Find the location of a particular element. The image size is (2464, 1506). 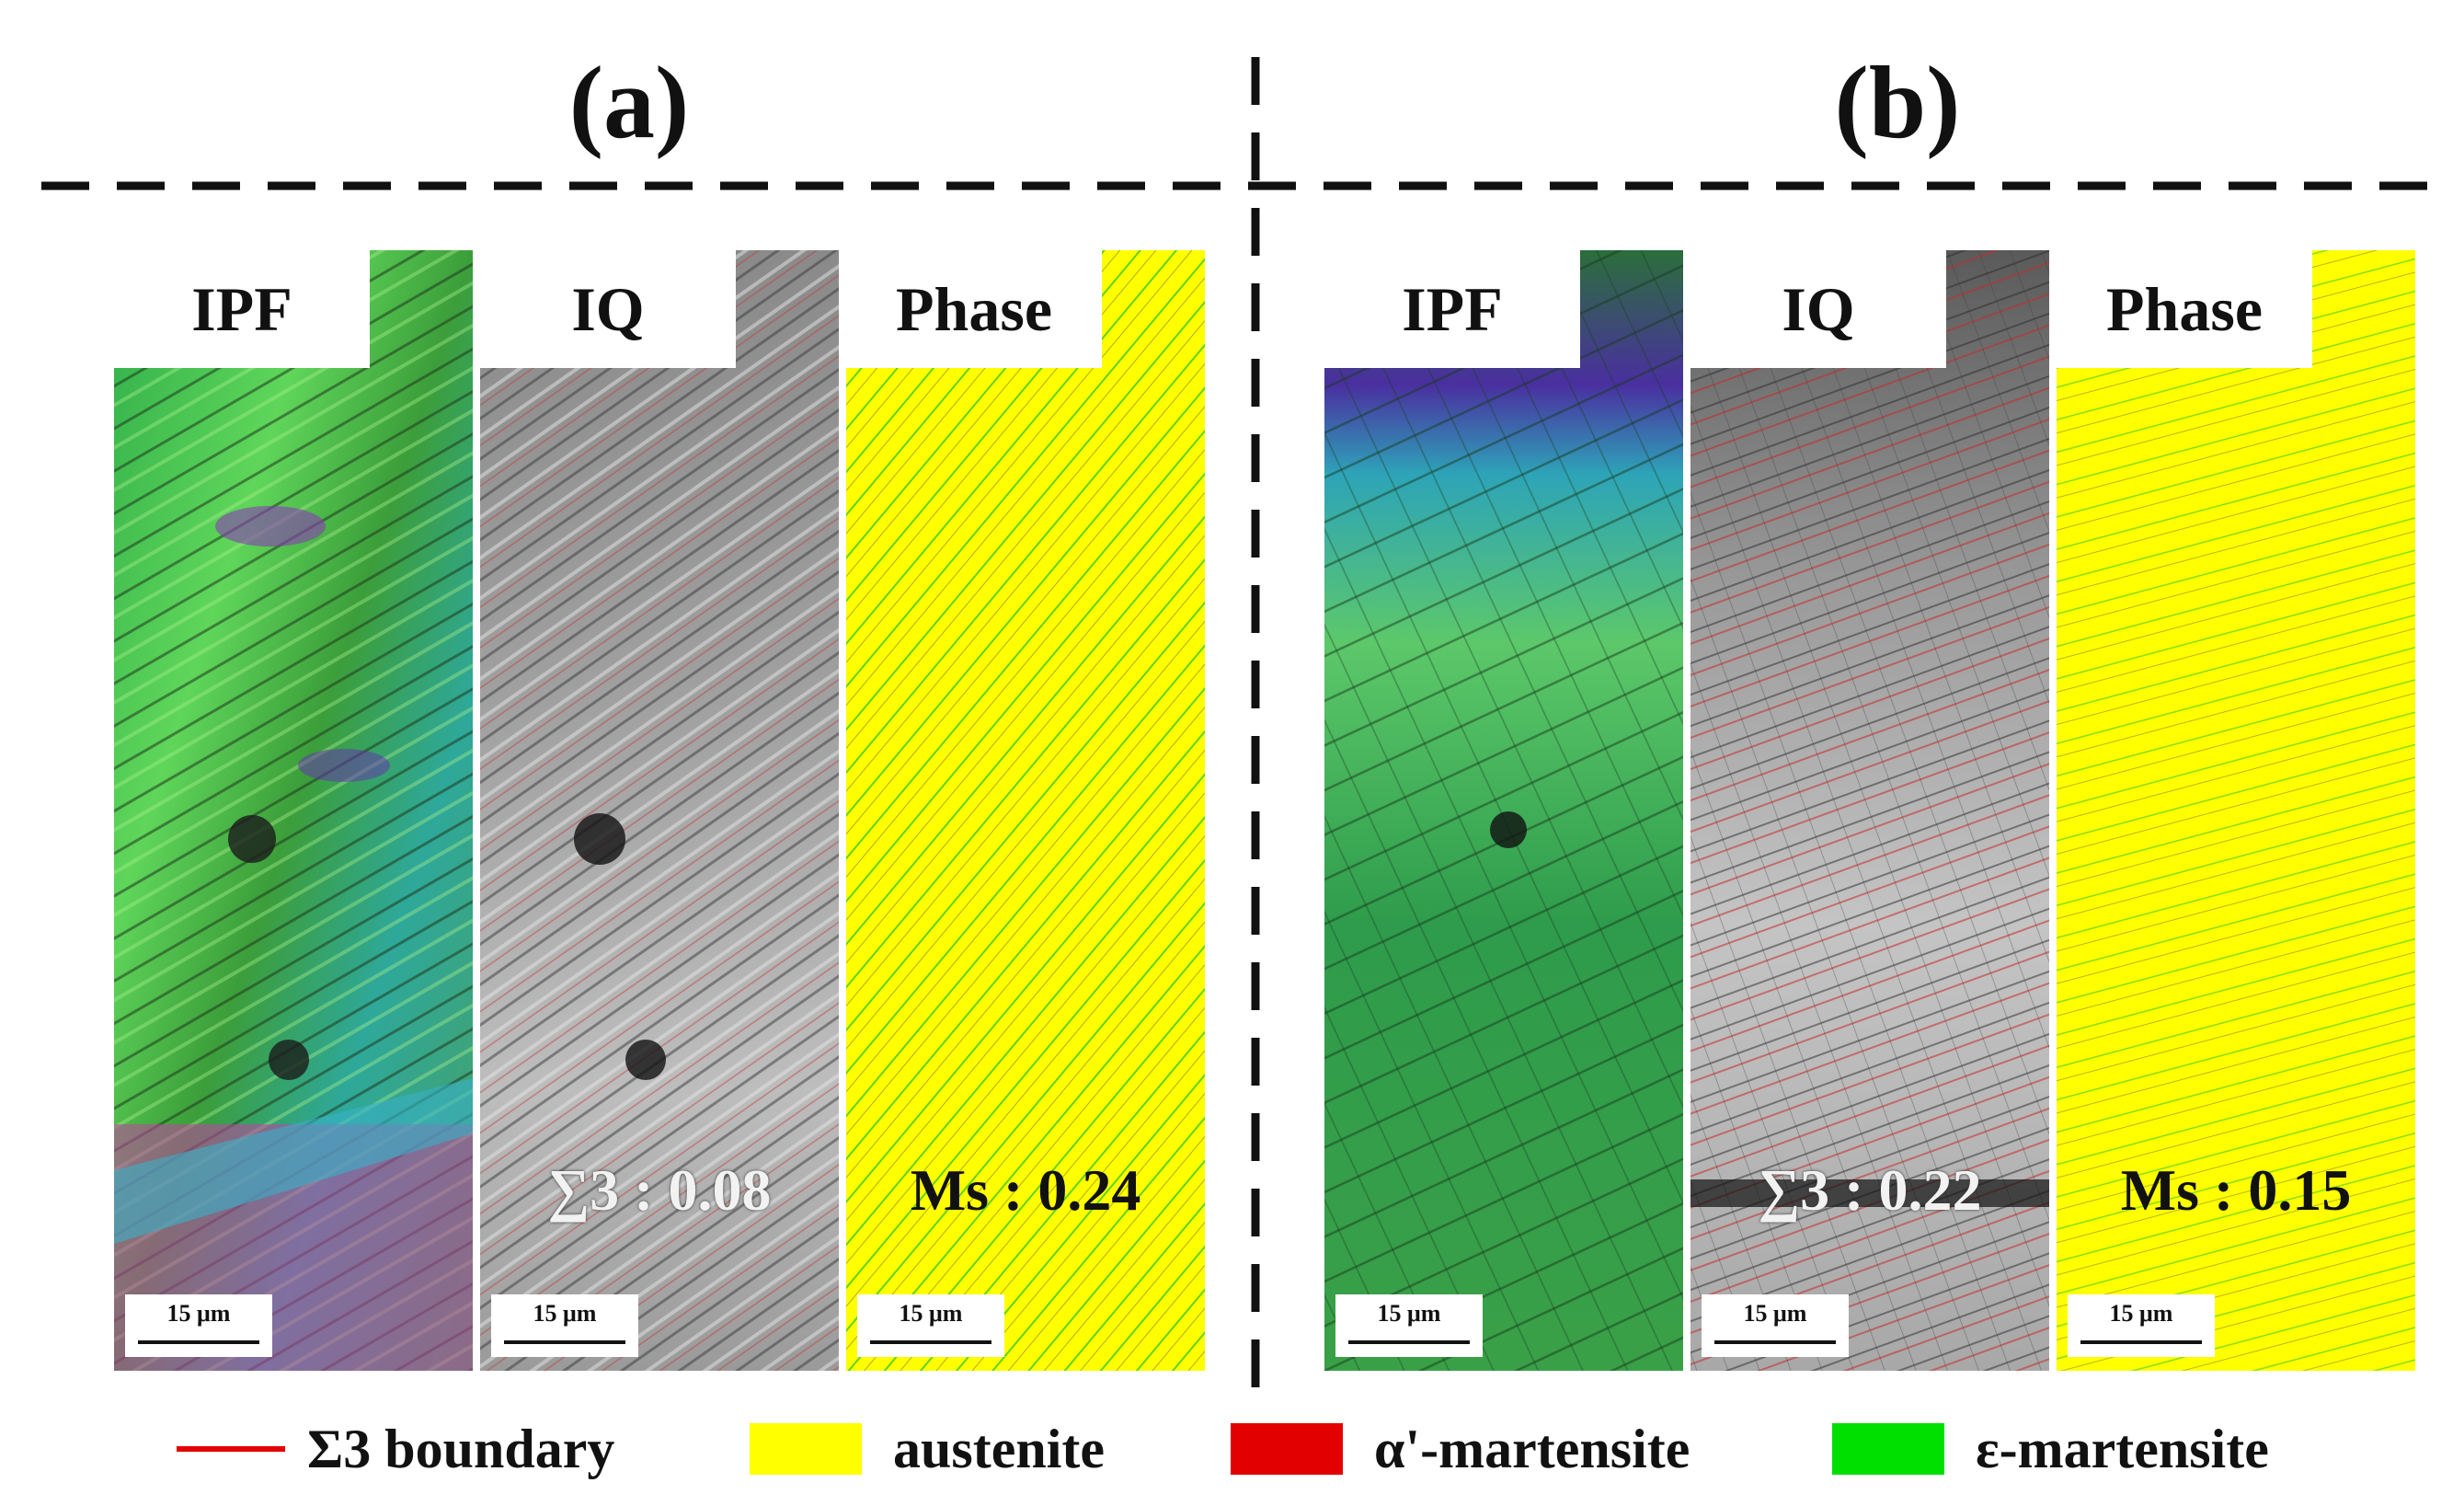

red-line-swatch is located at coordinates (231, 1449).